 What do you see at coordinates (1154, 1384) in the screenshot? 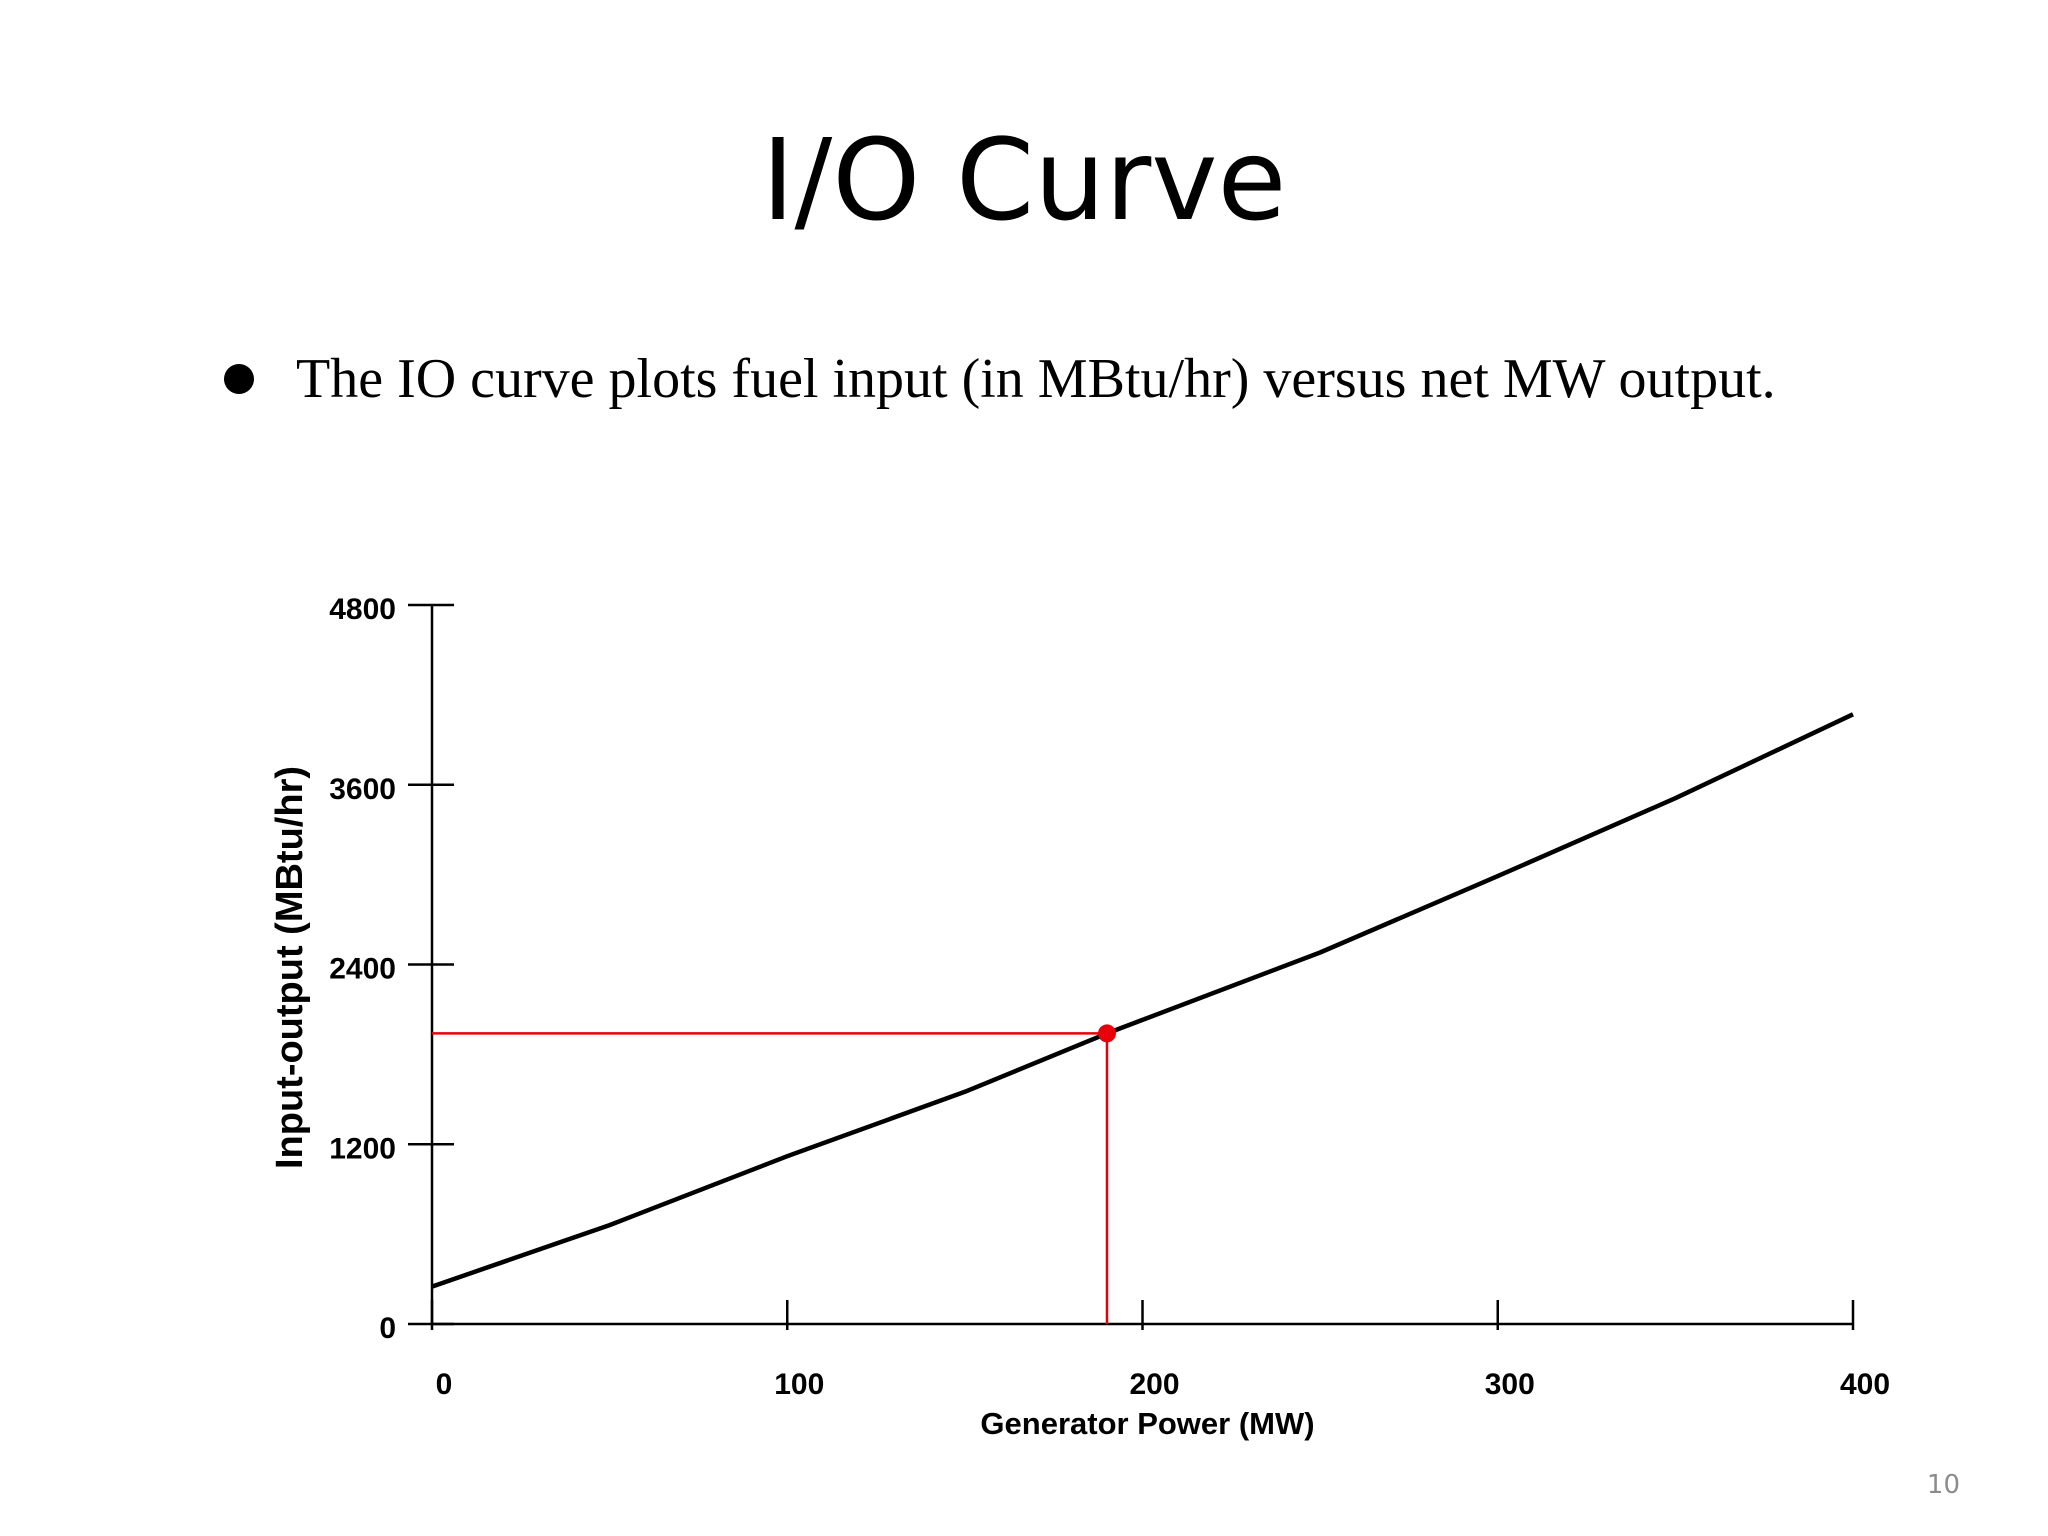
I see `x-tick-label: 200` at bounding box center [1154, 1384].